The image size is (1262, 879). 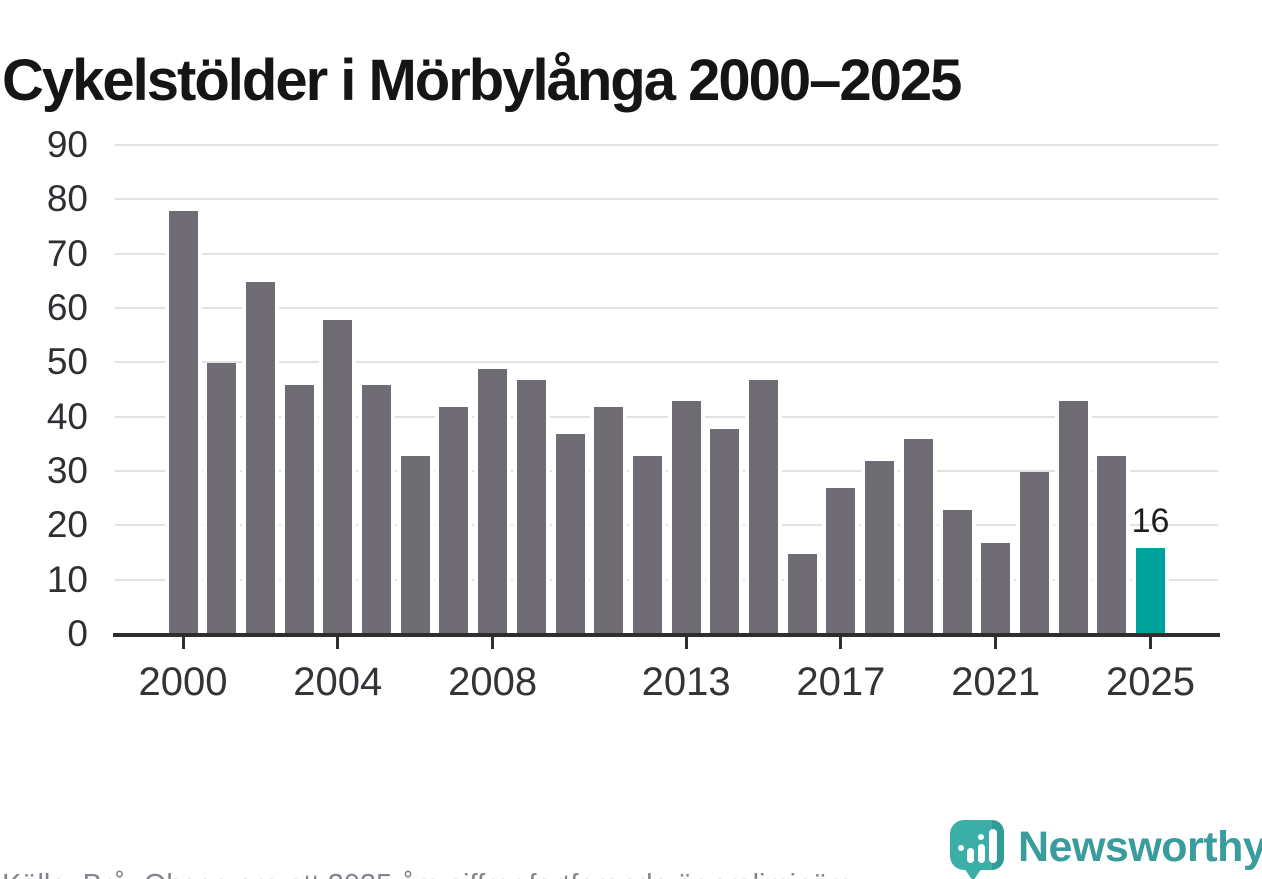 I want to click on bar-2008, so click(x=493, y=500).